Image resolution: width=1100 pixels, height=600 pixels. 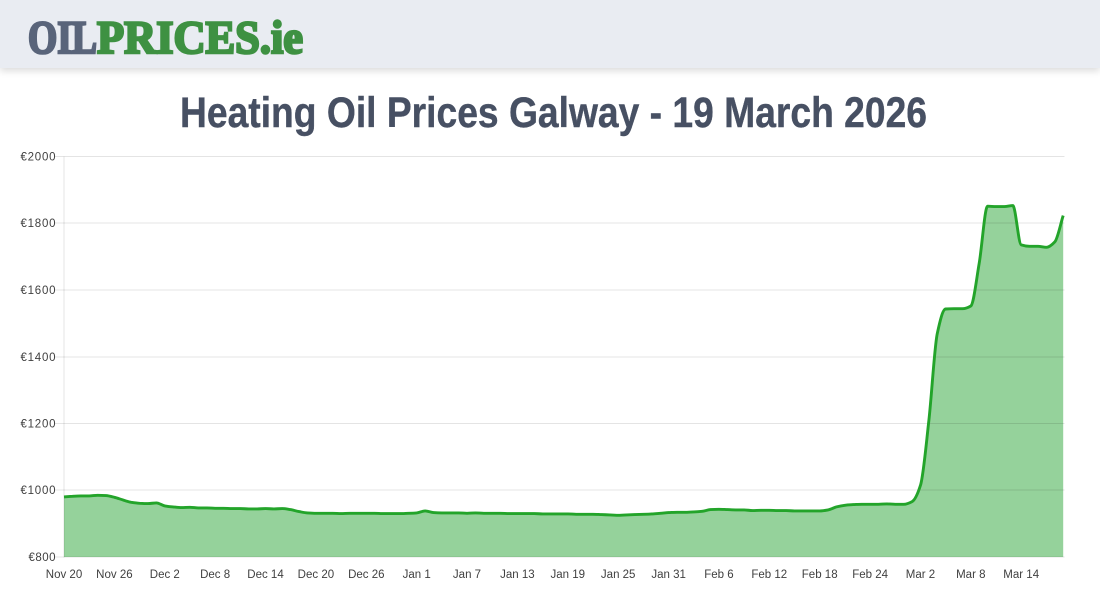 What do you see at coordinates (165, 575) in the screenshot?
I see `svg-text: Dec 2` at bounding box center [165, 575].